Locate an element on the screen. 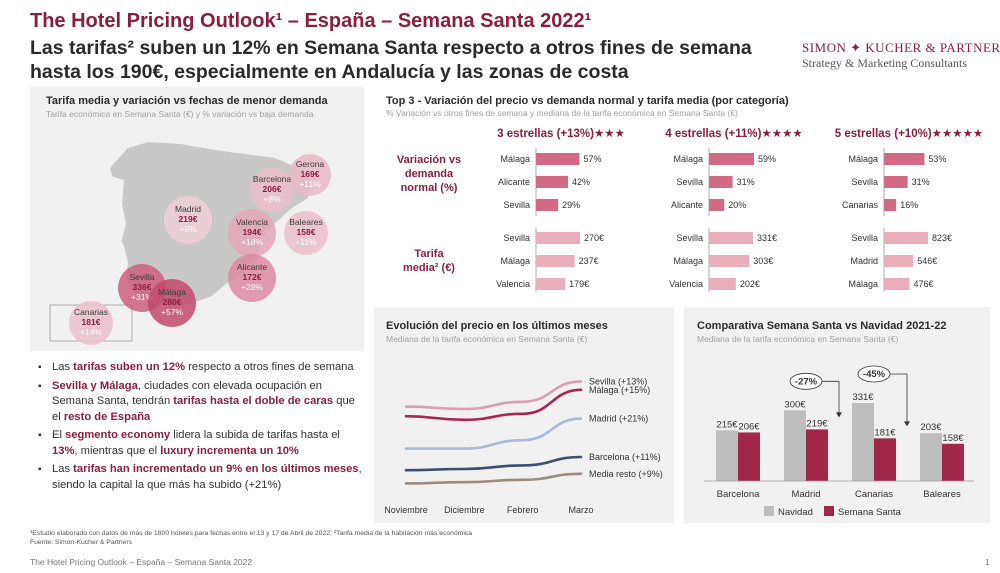 The image size is (1000, 573). variation-bar-category: Alicante is located at coordinates (514, 182).